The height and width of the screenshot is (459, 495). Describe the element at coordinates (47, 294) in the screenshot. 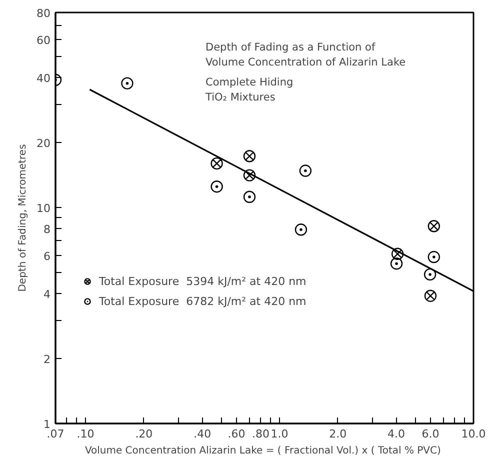

I see `y-tick-label: 4` at that location.